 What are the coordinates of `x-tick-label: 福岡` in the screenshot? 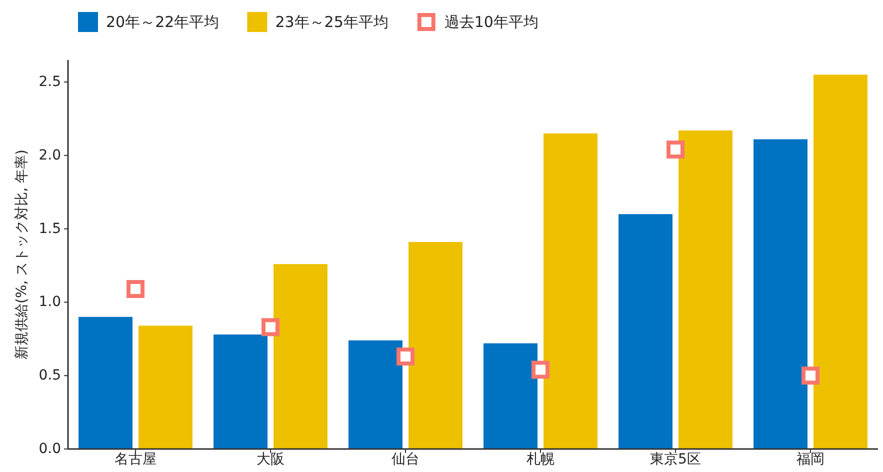 It's located at (810, 460).